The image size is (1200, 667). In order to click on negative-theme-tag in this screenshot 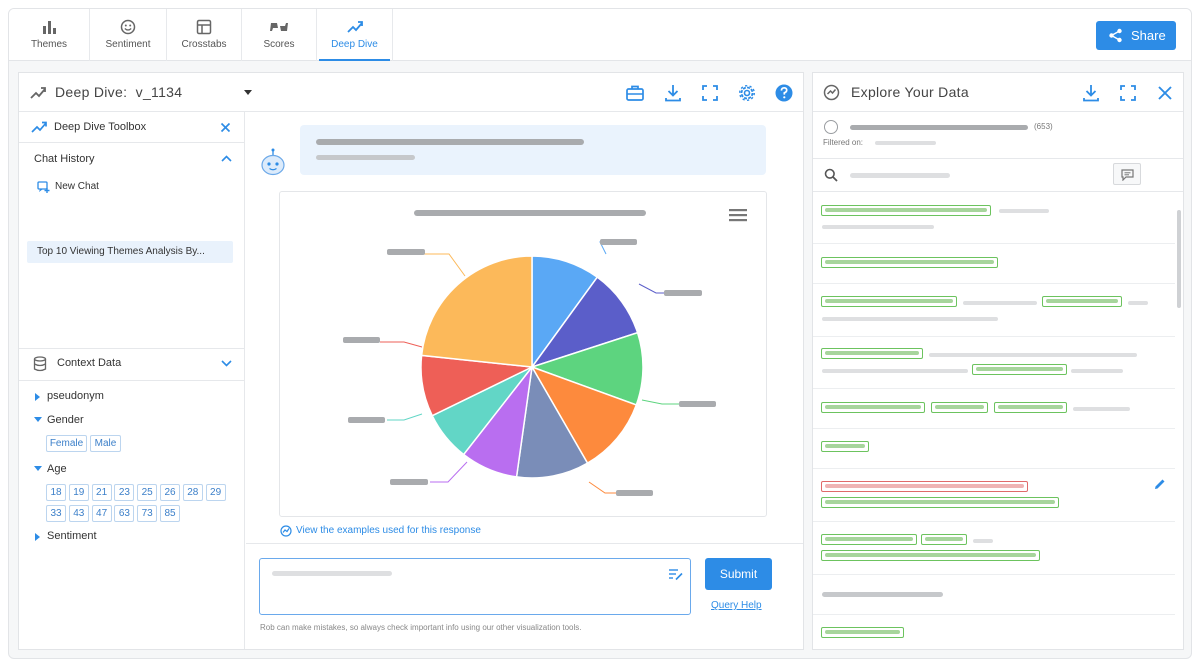, I will do `click(924, 486)`.